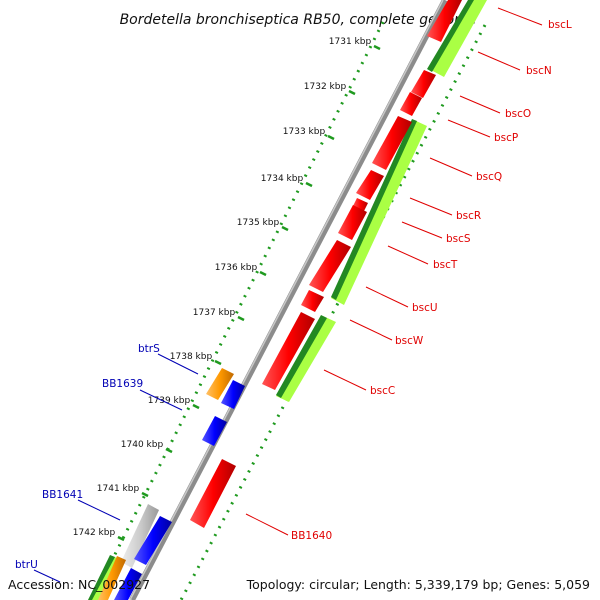  Describe the element at coordinates (62, 495) in the screenshot. I see `gene-label-bb1641: BB1641` at that location.